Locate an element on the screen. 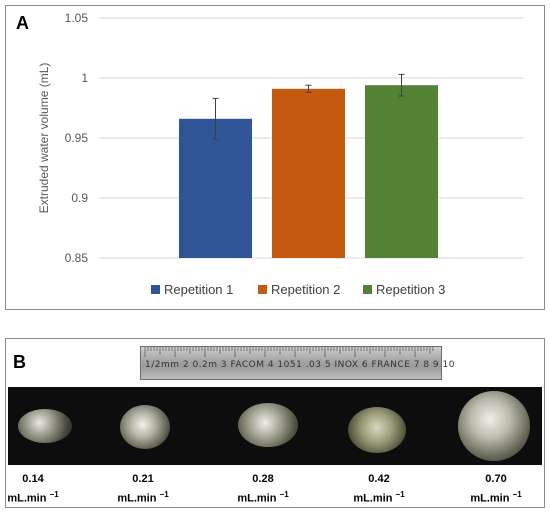  y-tick-label: 1 is located at coordinates (84, 78).